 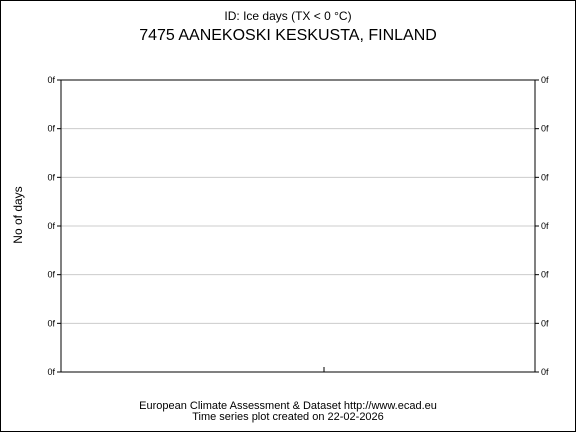 I want to click on chart-subtitle: ID: Ice days (TX < 0 °C), so click(x=288, y=16).